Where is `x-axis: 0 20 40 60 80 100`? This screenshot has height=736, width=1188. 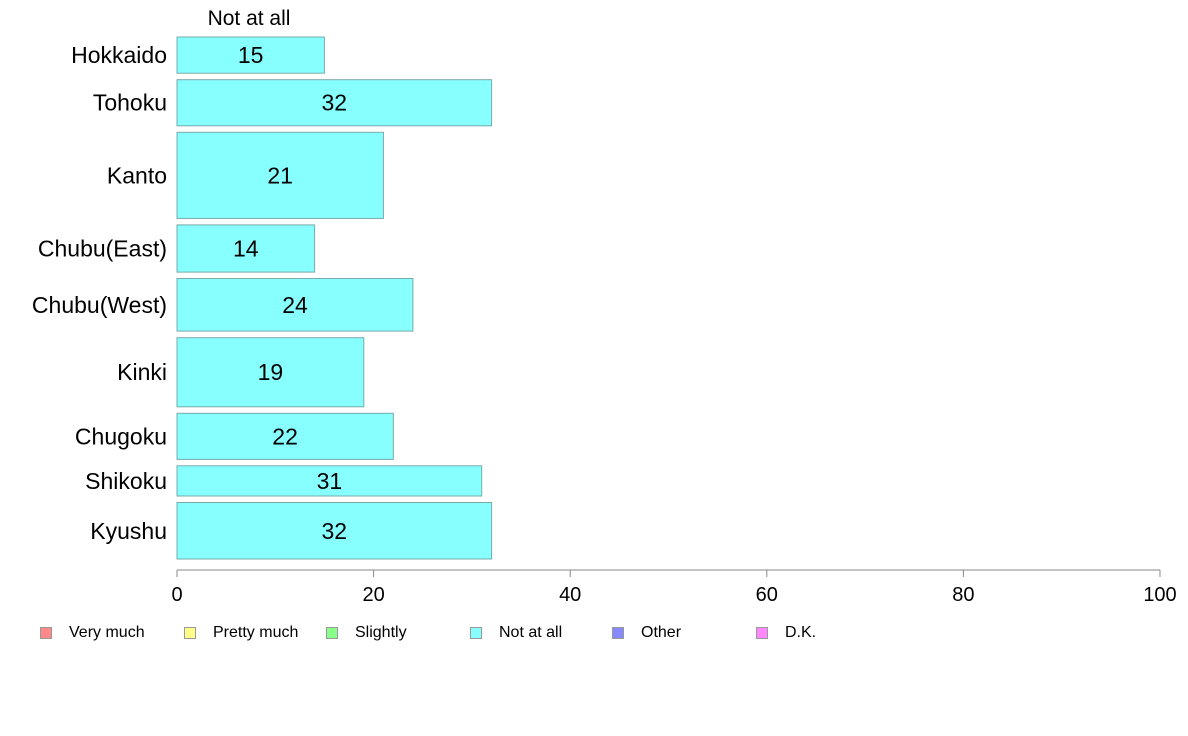 x-axis: 0 20 40 60 80 100 is located at coordinates (674, 587).